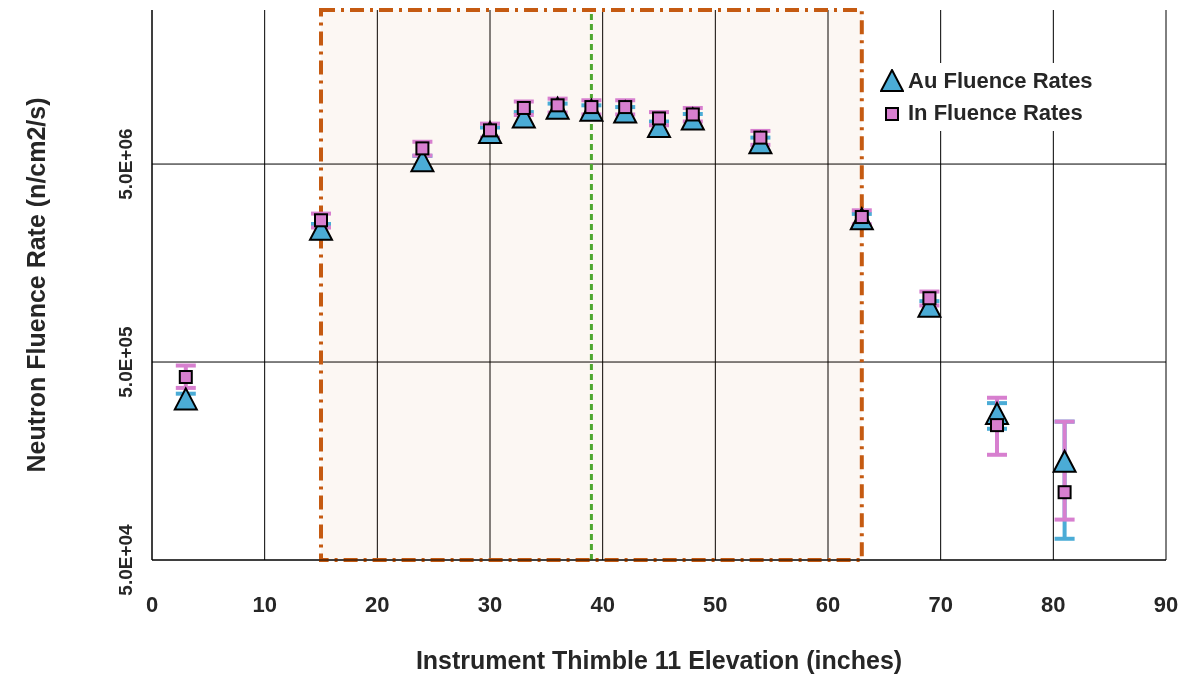 This screenshot has height=677, width=1183. I want to click on x-tick-label: 60, so click(828, 604).